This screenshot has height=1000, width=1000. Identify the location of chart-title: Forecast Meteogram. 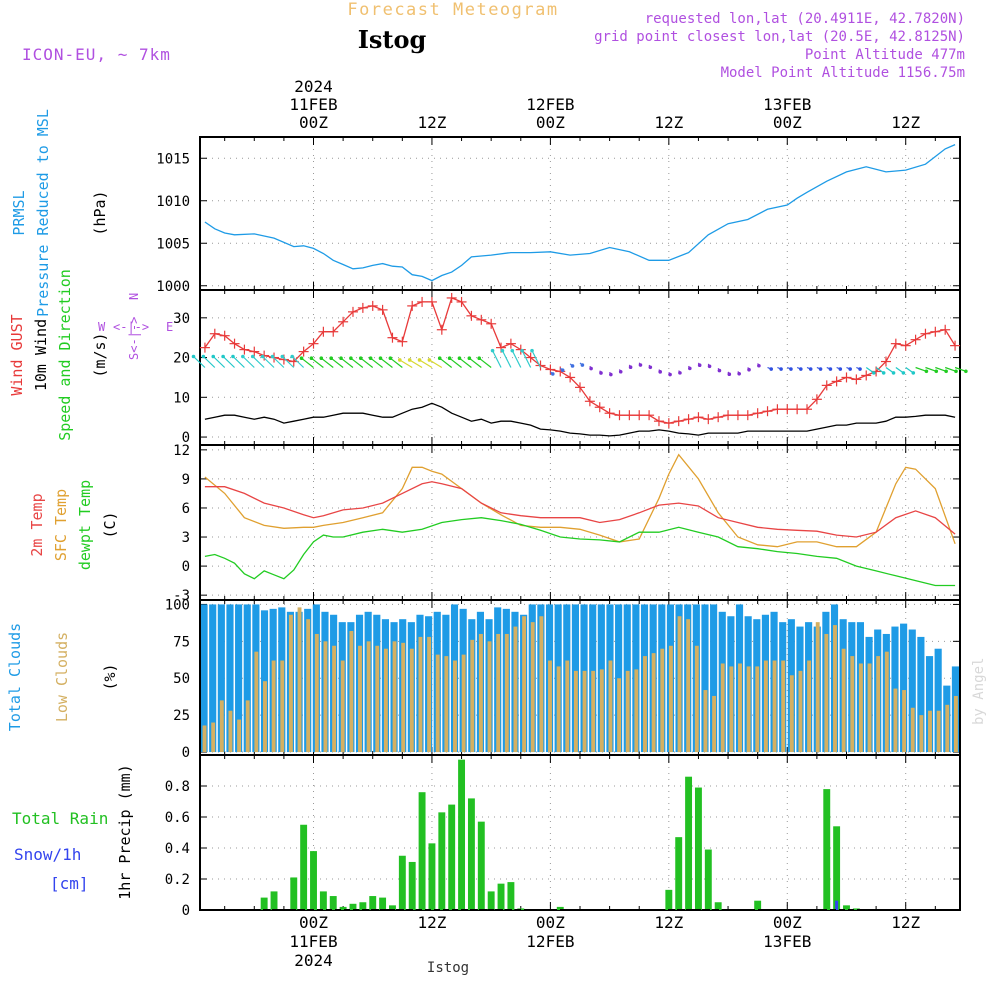
(452, 10).